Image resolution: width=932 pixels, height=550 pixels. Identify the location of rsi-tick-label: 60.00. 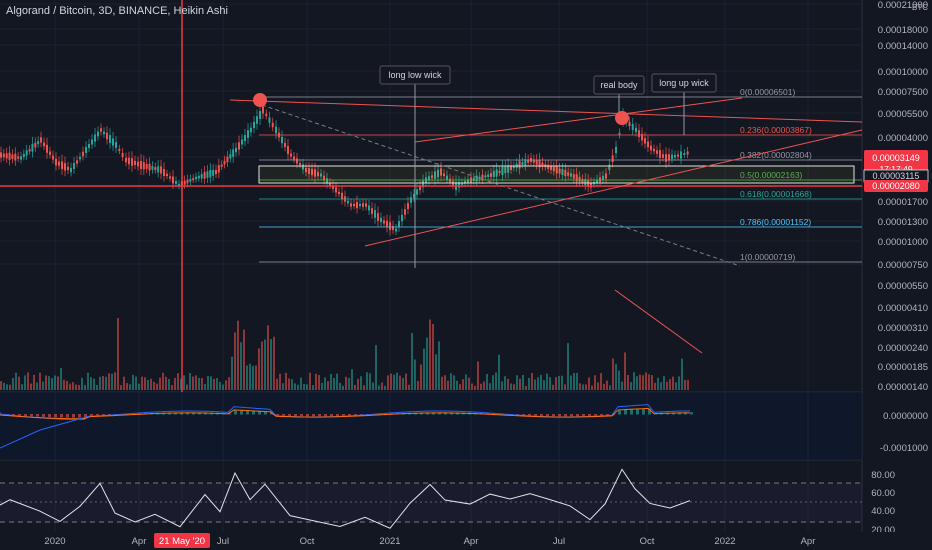
(883, 493).